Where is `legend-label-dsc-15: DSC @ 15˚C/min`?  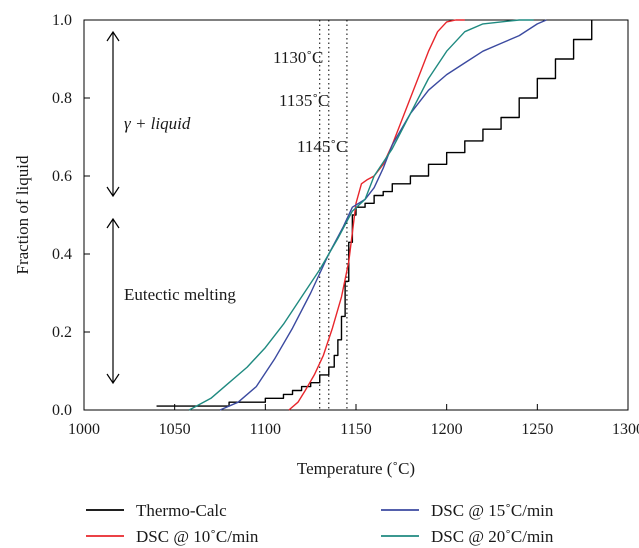 legend-label-dsc-15: DSC @ 15˚C/min is located at coordinates (492, 510).